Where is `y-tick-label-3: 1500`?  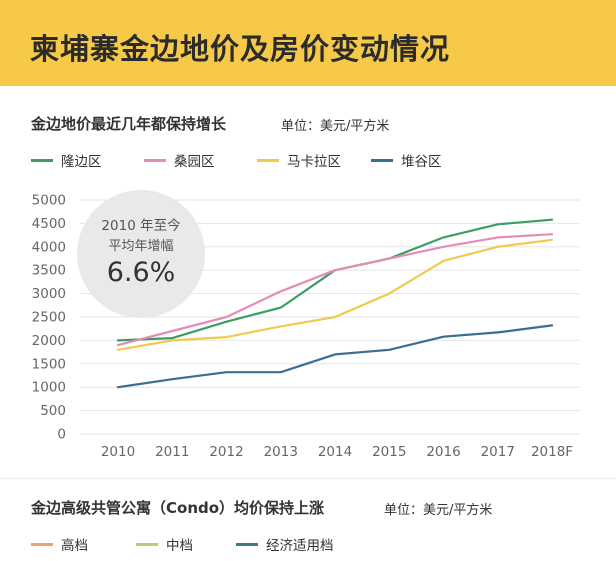 y-tick-label-3: 1500 is located at coordinates (49, 364).